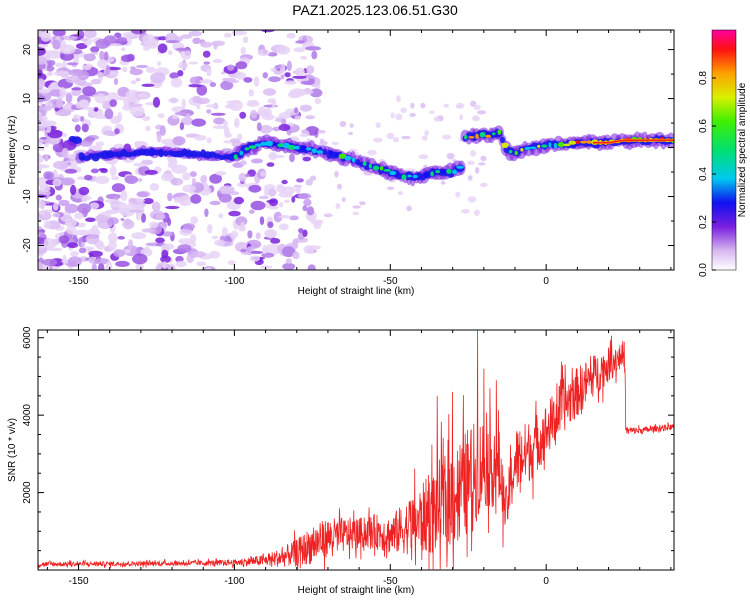 The image size is (750, 600). I want to click on colorbar-tick-label: 0.0, so click(703, 270).